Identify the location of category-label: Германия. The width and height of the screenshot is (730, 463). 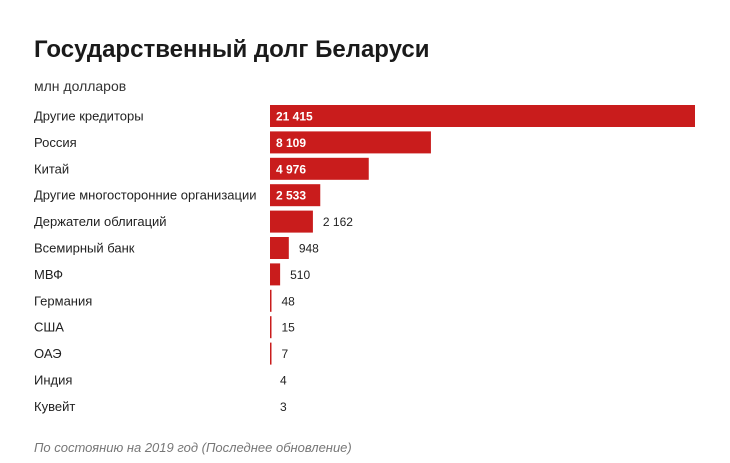
(63, 300).